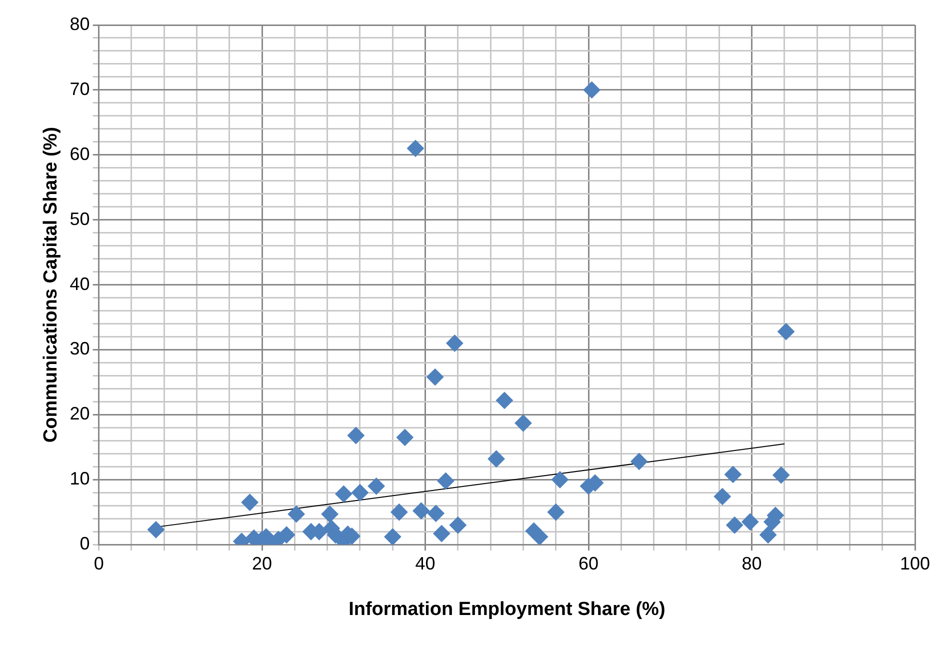 This screenshot has height=657, width=951. Describe the element at coordinates (80, 218) in the screenshot. I see `y-tick-label: 50` at that location.